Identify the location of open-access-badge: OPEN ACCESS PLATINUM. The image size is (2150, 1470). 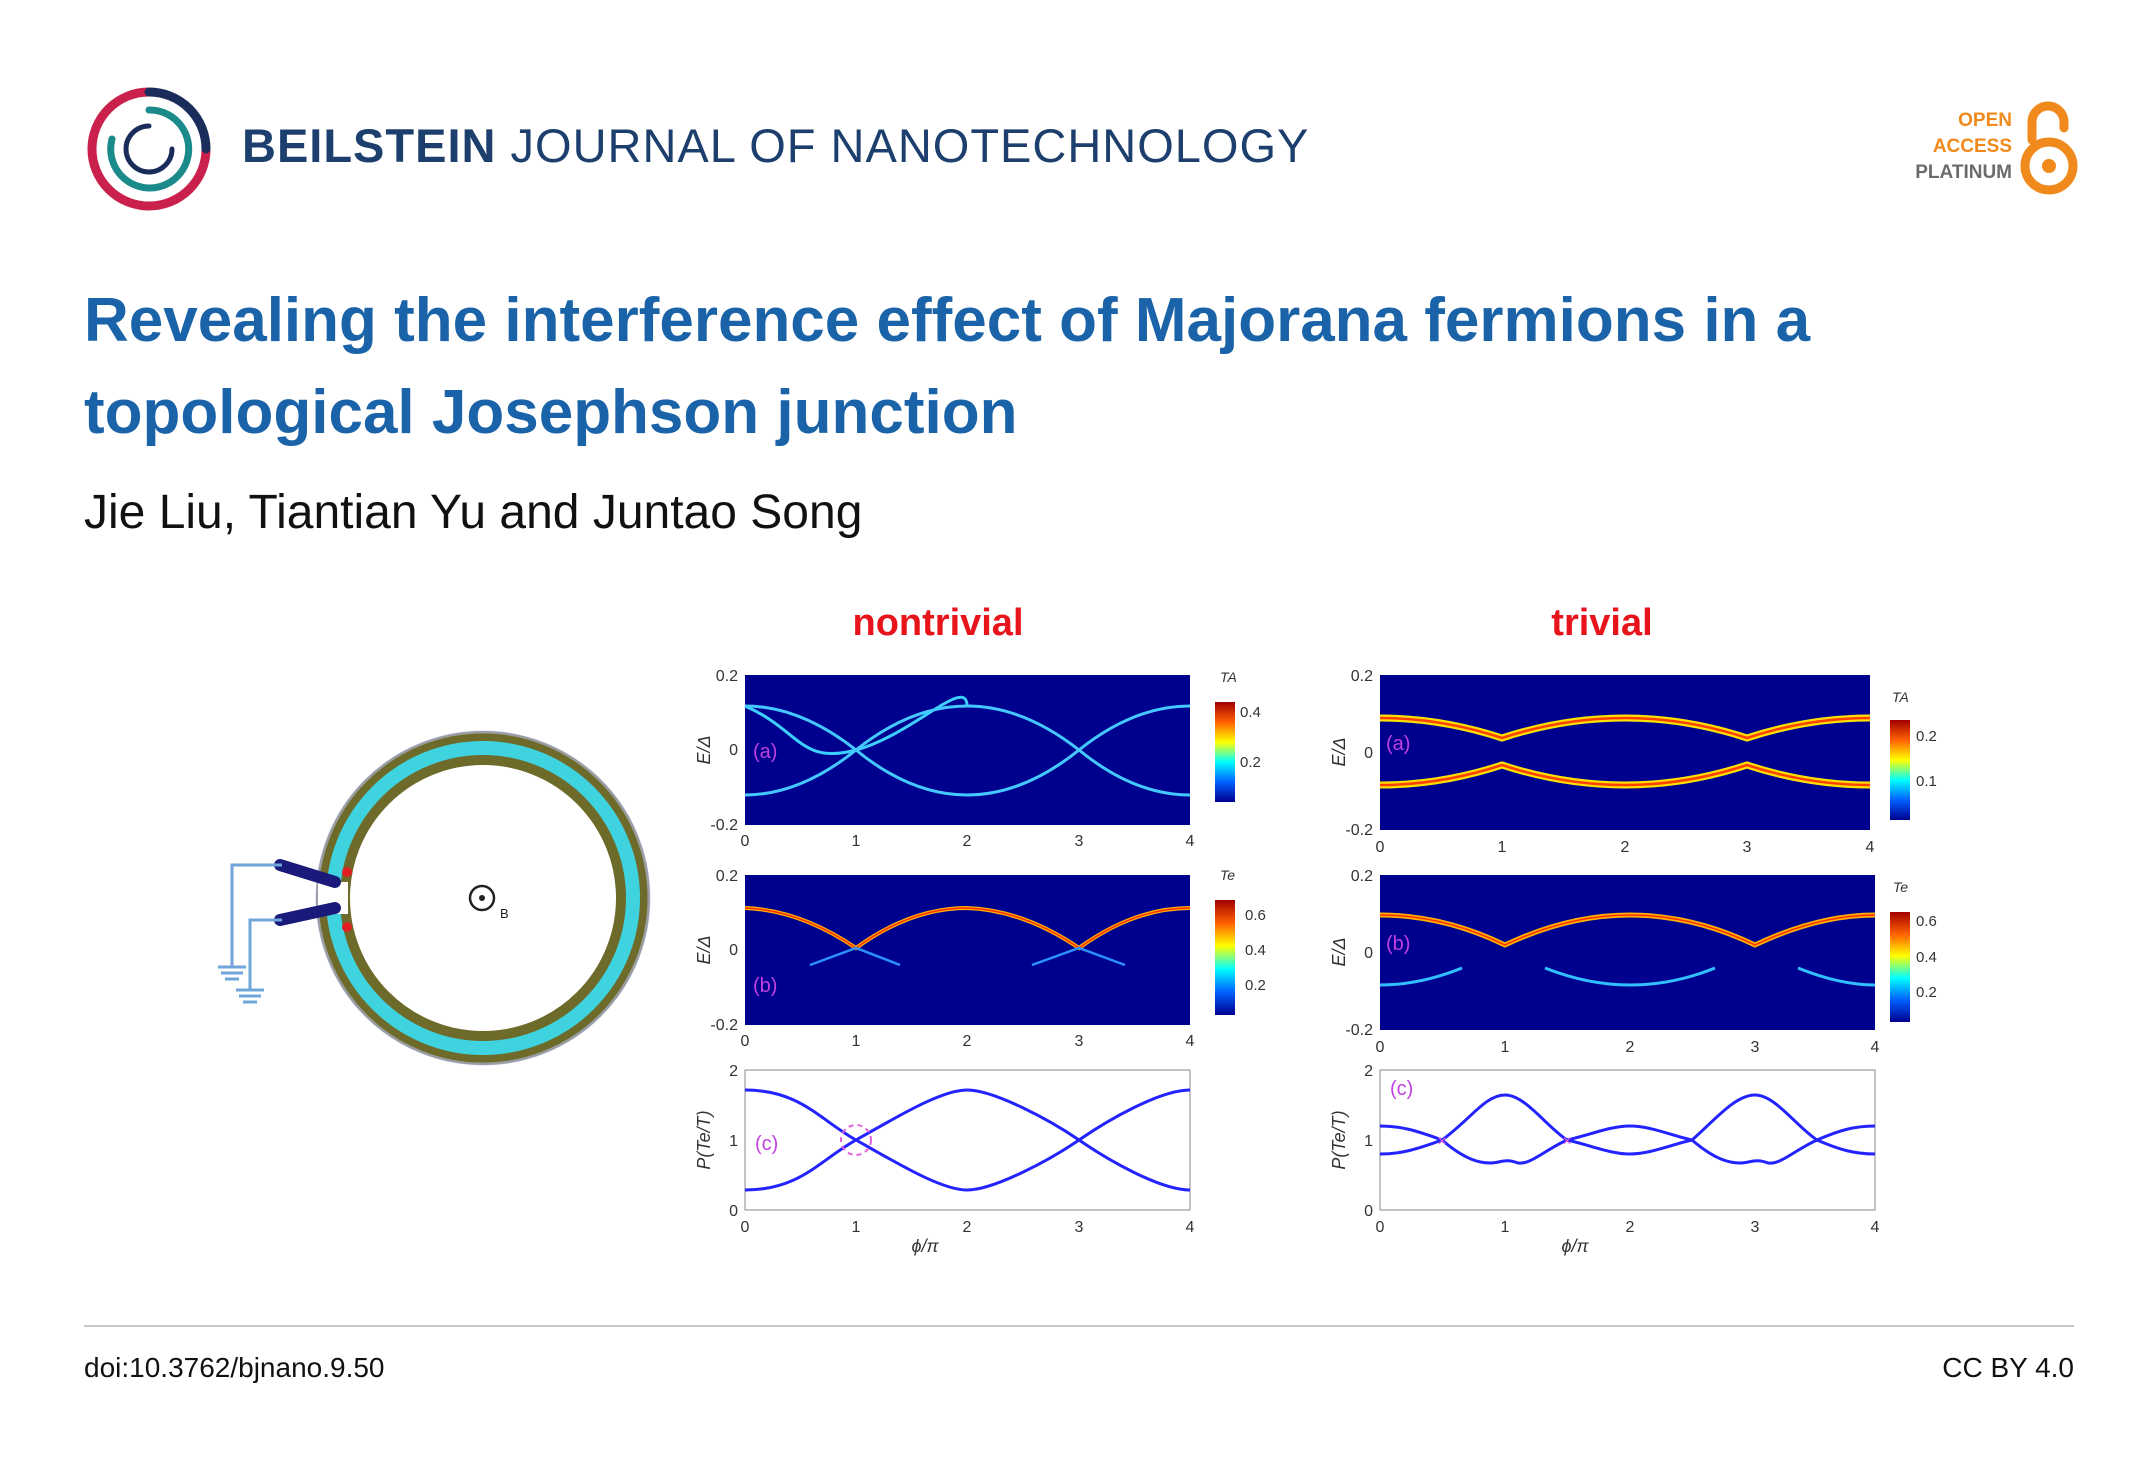
(1980, 150).